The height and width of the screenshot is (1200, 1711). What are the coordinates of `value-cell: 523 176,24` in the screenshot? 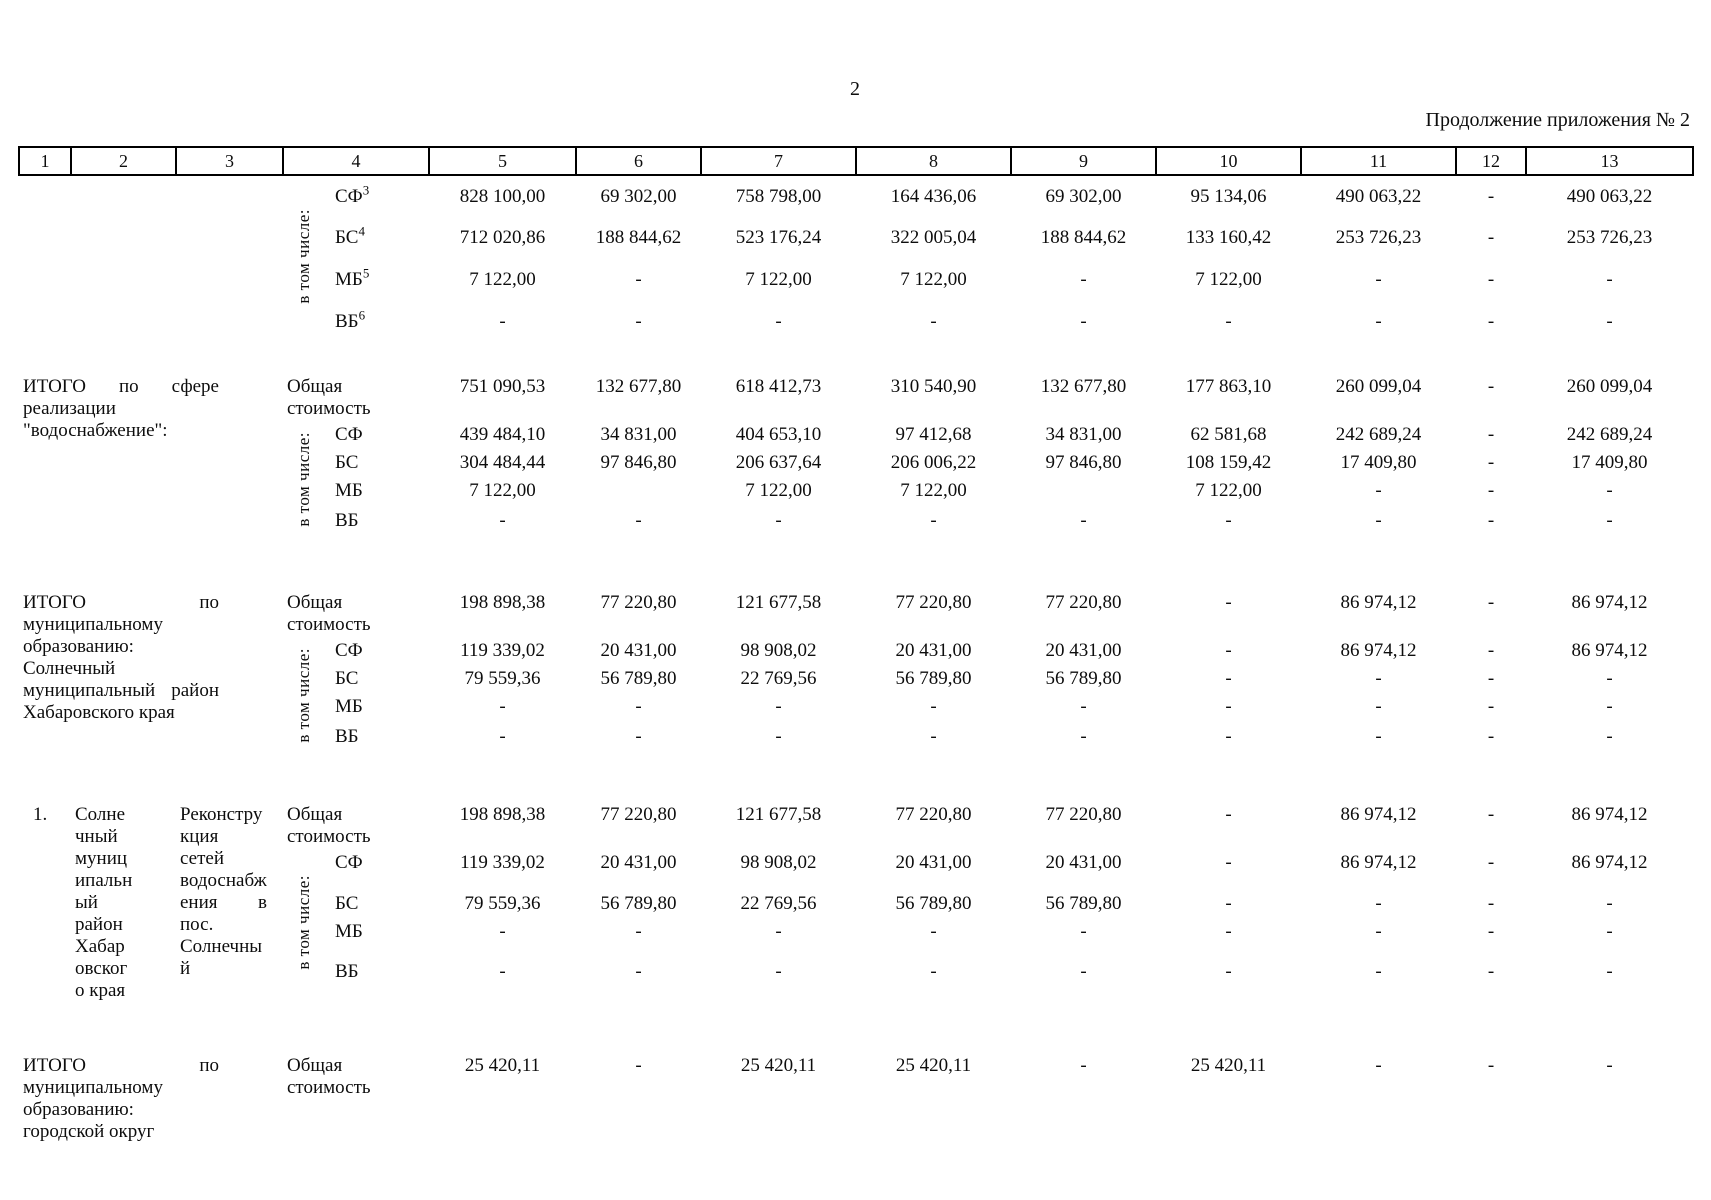 It's located at (778, 237).